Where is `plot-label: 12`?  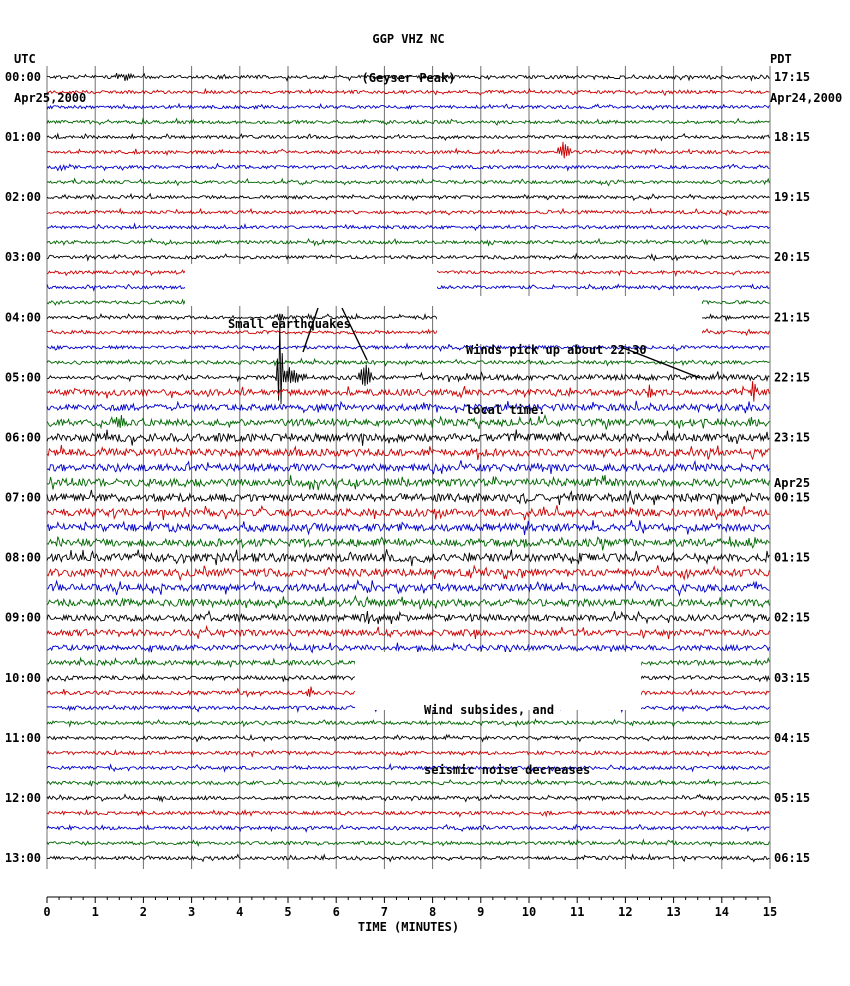
plot-label: 12 is located at coordinates (625, 912).